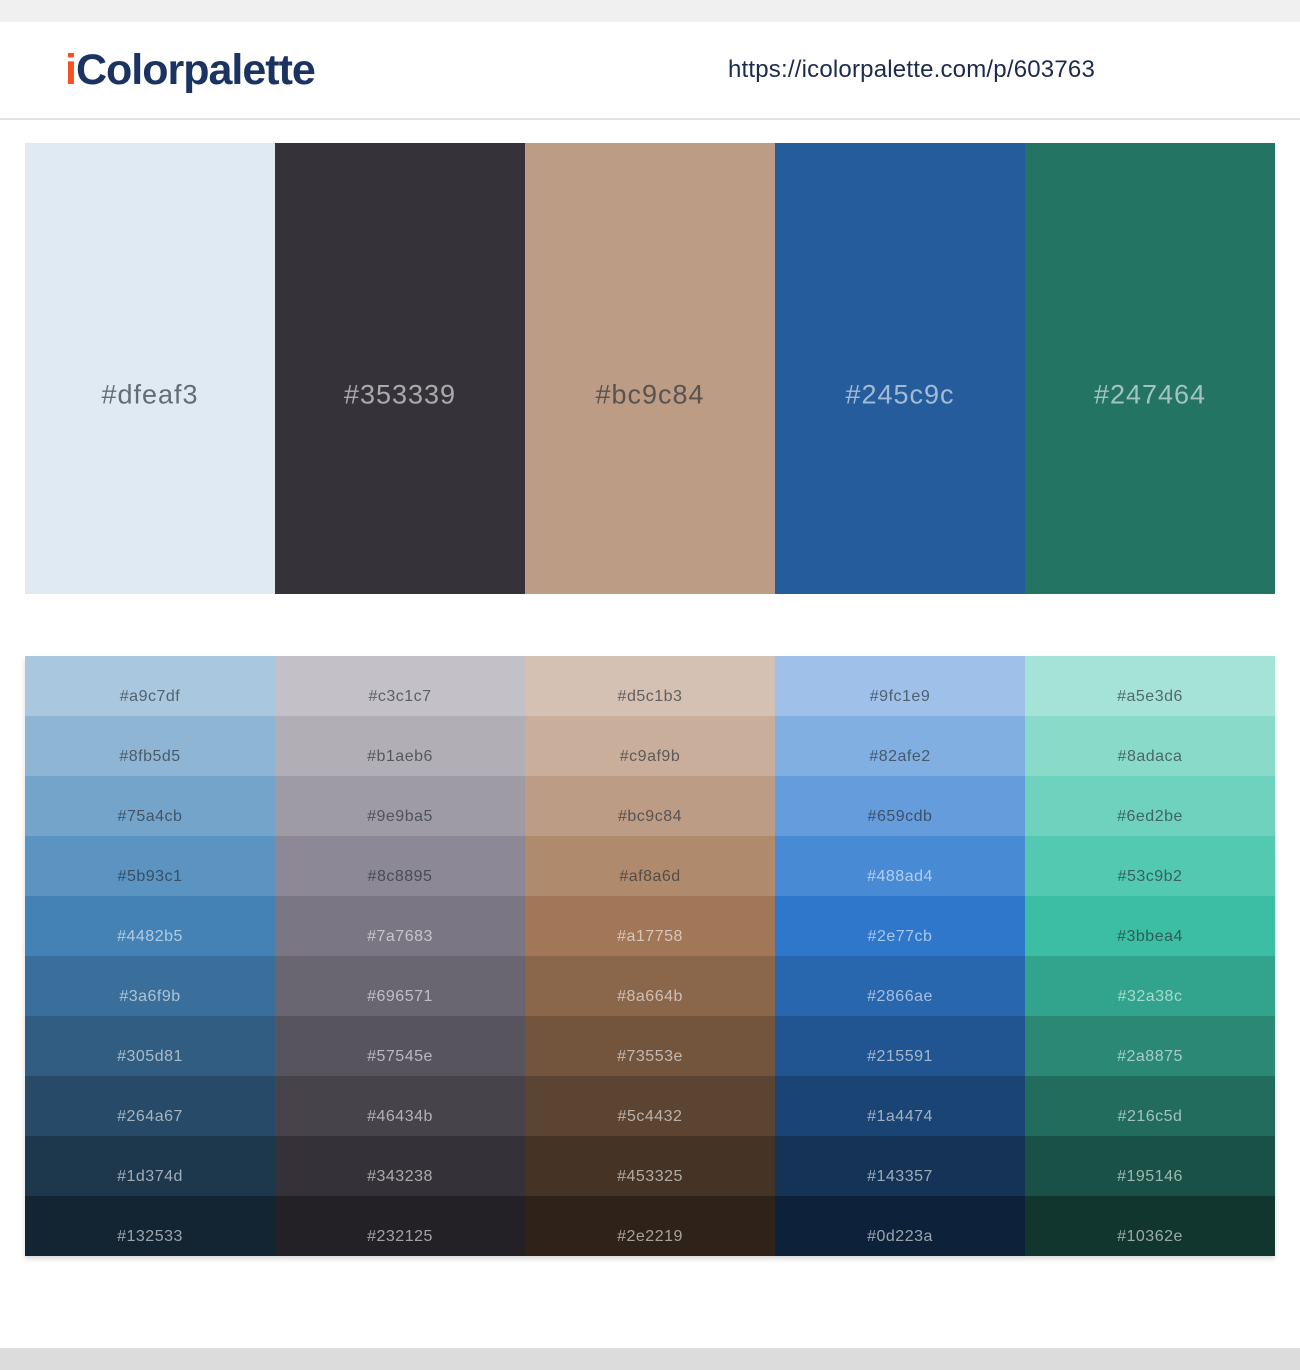  What do you see at coordinates (650, 1226) in the screenshot?
I see `shade-cell: #2e2219` at bounding box center [650, 1226].